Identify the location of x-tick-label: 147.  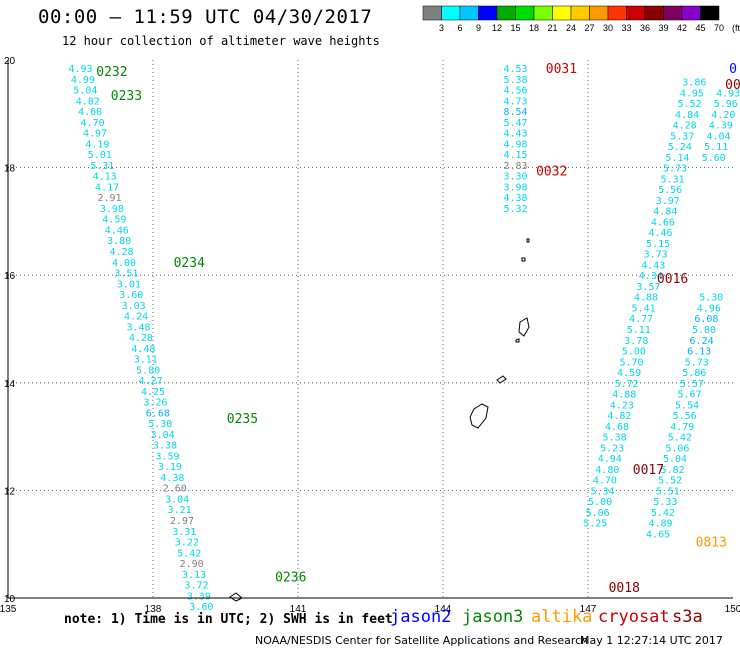
(588, 609).